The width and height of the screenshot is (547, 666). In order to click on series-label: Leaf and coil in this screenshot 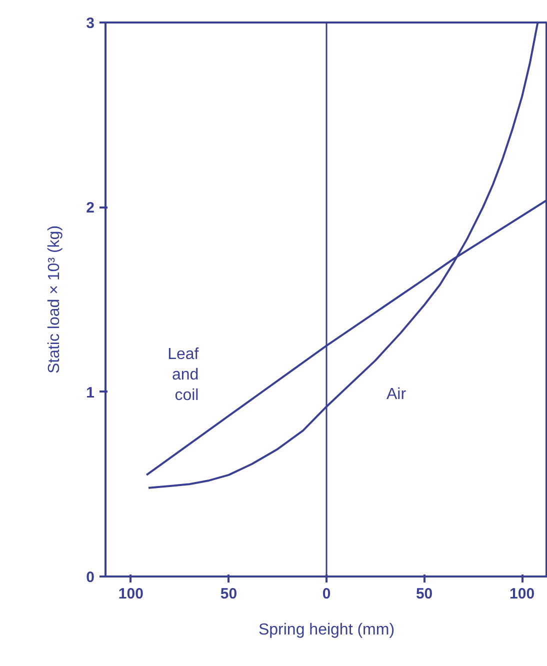, I will do `click(184, 375)`.